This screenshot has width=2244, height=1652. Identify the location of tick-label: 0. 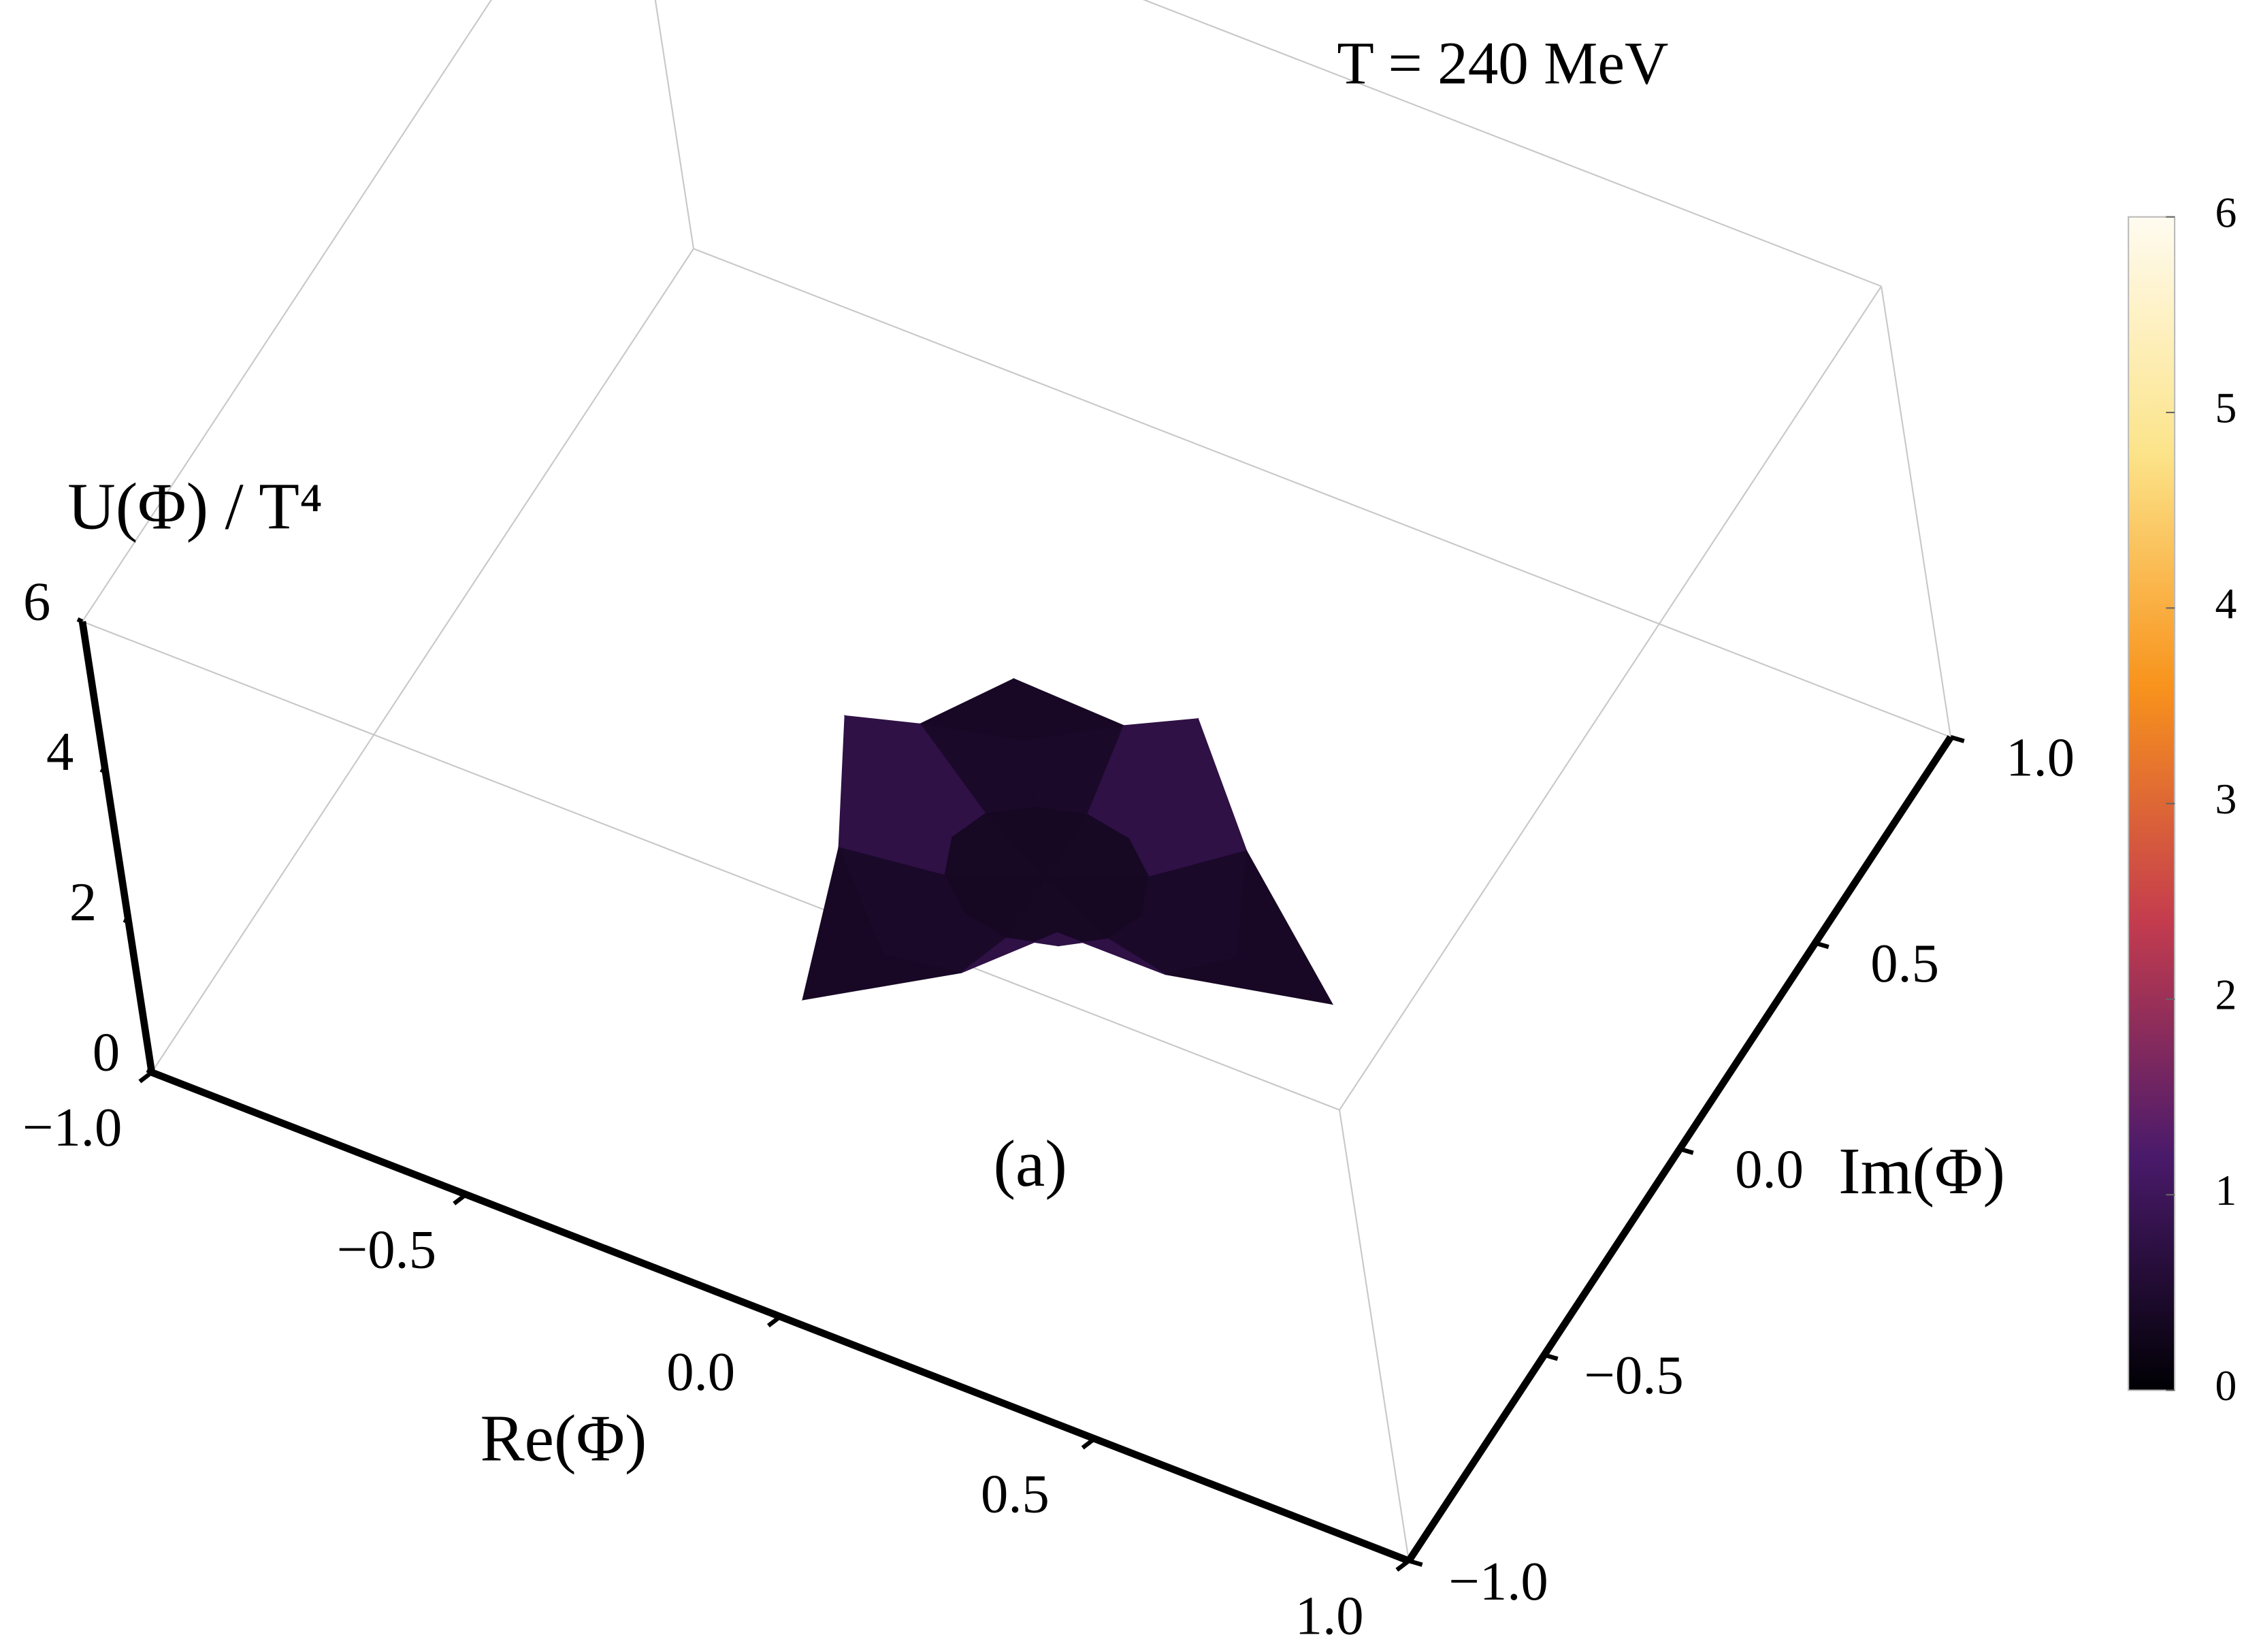
(106, 1052).